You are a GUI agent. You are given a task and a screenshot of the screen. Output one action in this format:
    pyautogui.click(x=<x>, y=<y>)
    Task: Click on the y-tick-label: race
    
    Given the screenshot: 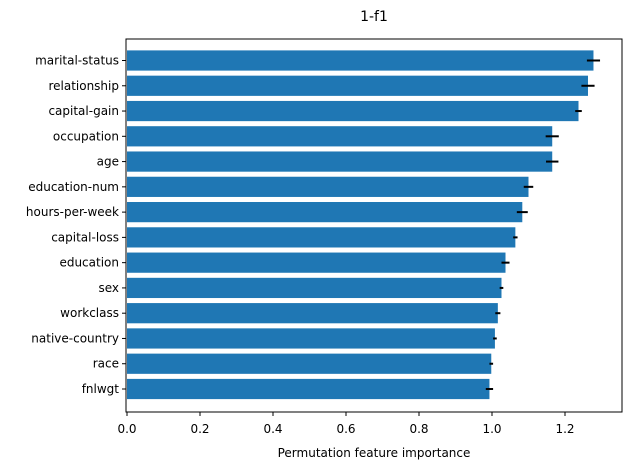 What is the action you would take?
    pyautogui.click(x=106, y=364)
    